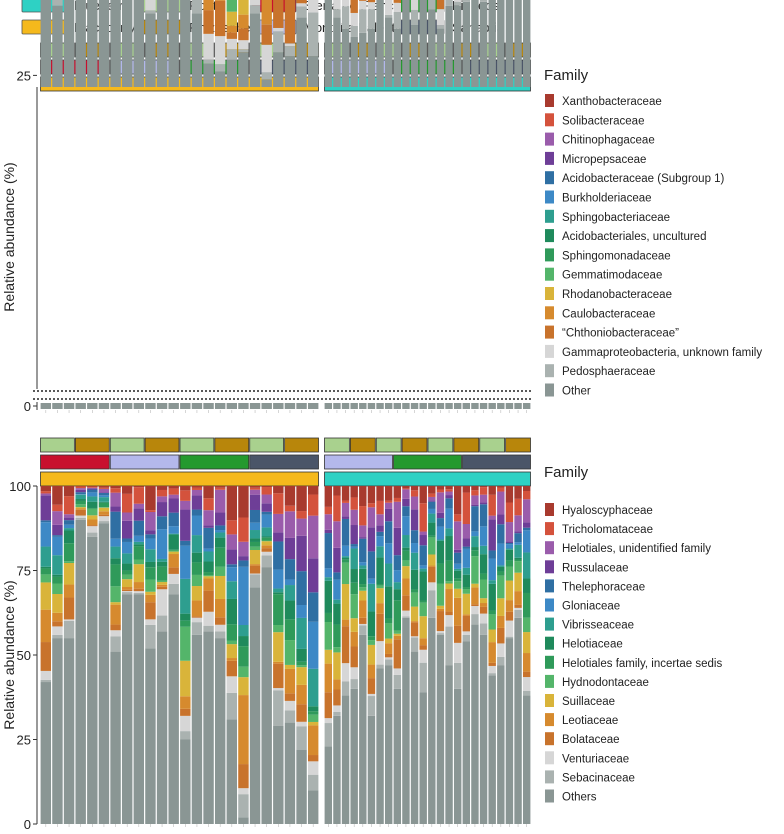 Image resolution: width=784 pixels, height=834 pixels. What do you see at coordinates (571, 796) in the screenshot?
I see `family-legend-others: Others` at bounding box center [571, 796].